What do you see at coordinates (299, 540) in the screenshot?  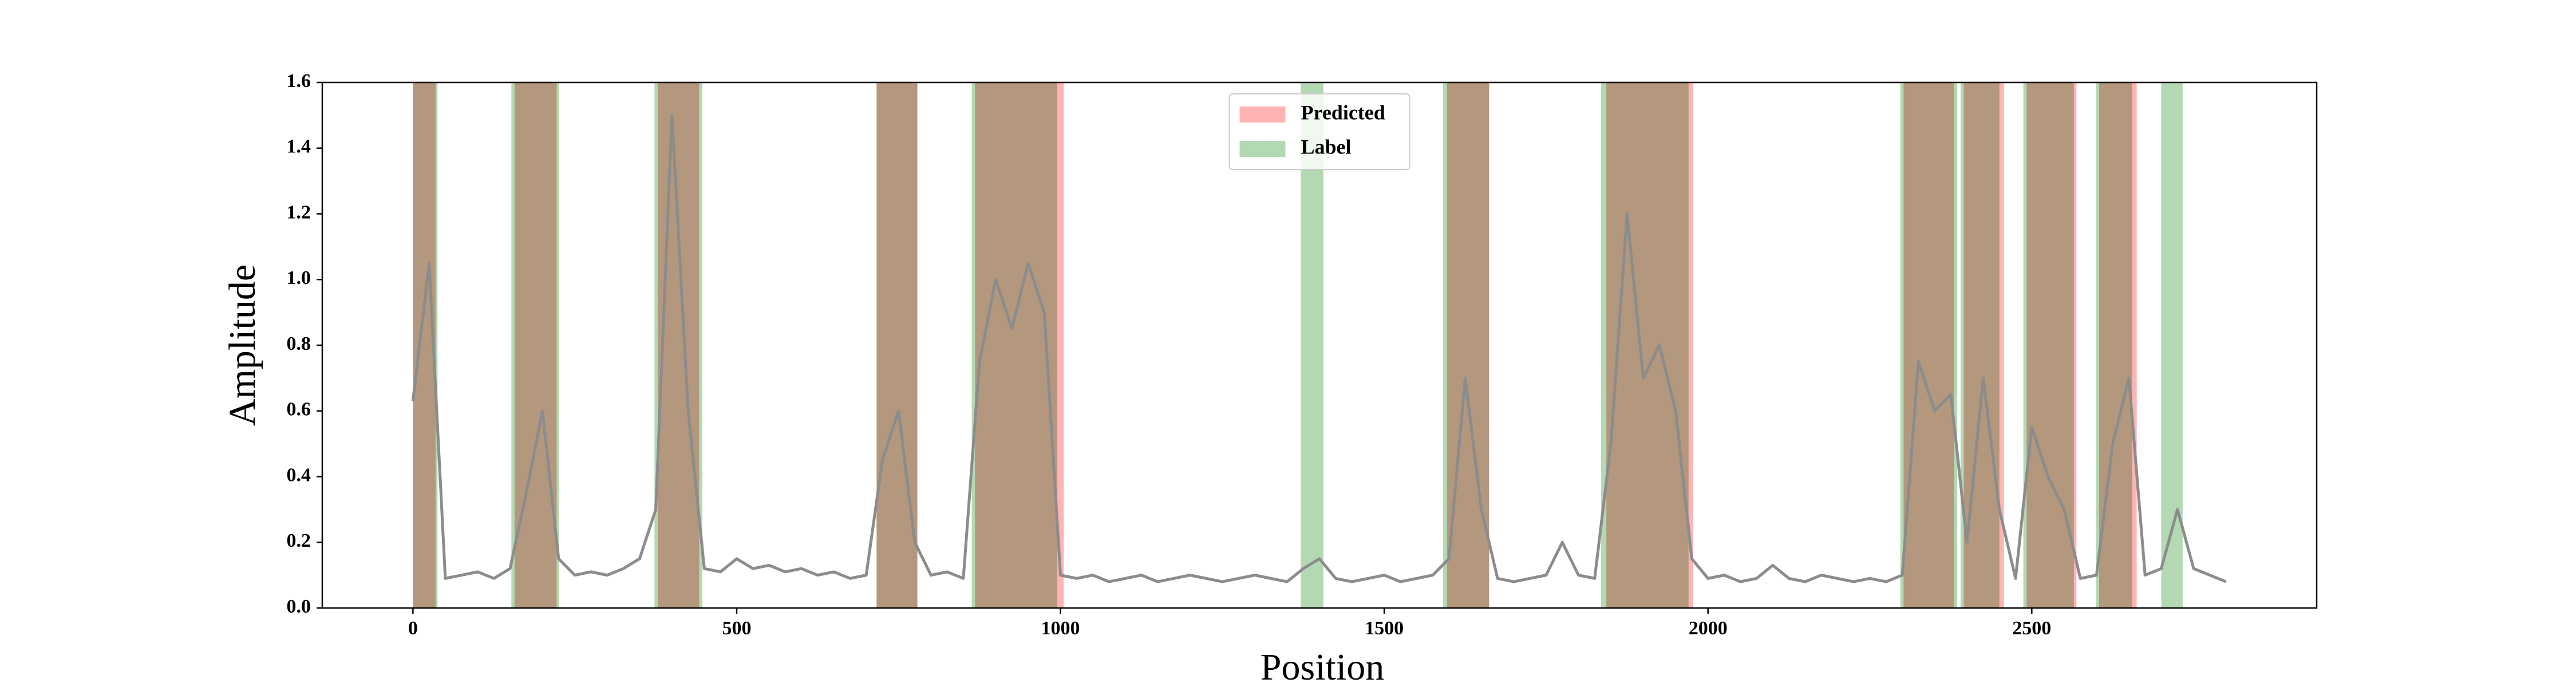 I see `y-tick-label: 0.2` at bounding box center [299, 540].